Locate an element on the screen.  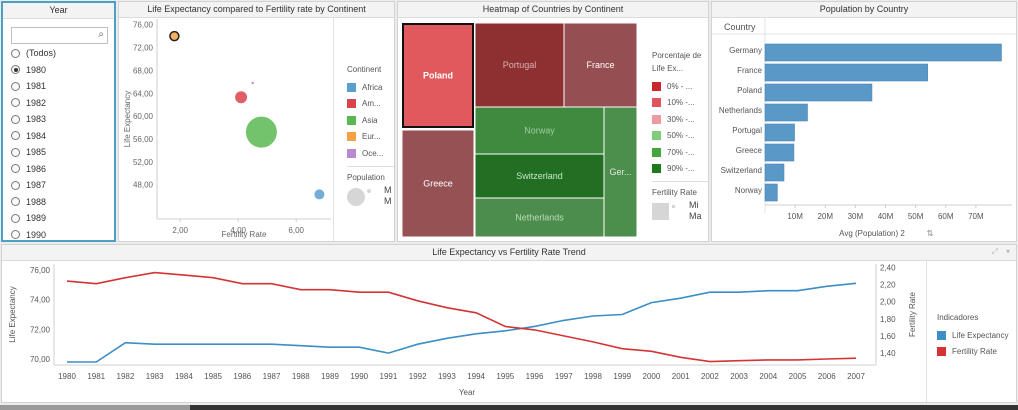
indicator-legend-item: Life Expectancy is located at coordinates (976, 335).